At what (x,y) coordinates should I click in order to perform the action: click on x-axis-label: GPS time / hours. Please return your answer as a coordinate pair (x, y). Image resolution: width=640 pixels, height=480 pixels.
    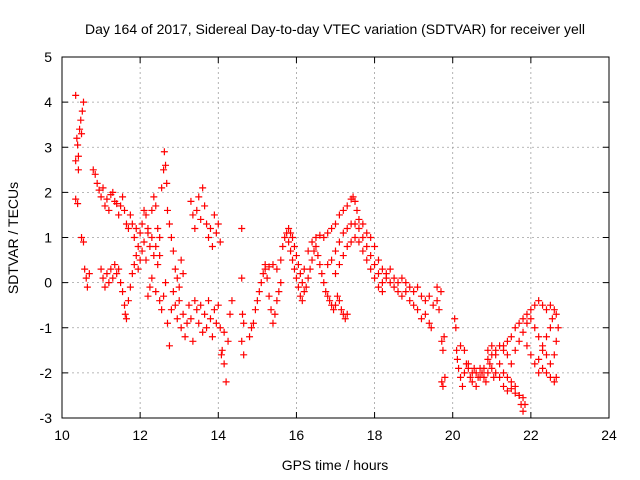
    Looking at the image, I should click on (335, 465).